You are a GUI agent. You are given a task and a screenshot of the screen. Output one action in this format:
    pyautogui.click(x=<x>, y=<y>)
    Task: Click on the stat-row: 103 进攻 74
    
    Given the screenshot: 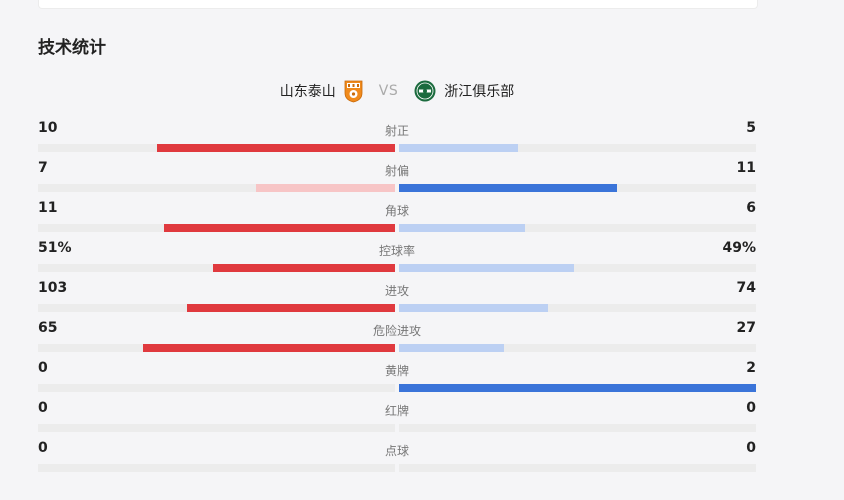 What is the action you would take?
    pyautogui.click(x=397, y=297)
    